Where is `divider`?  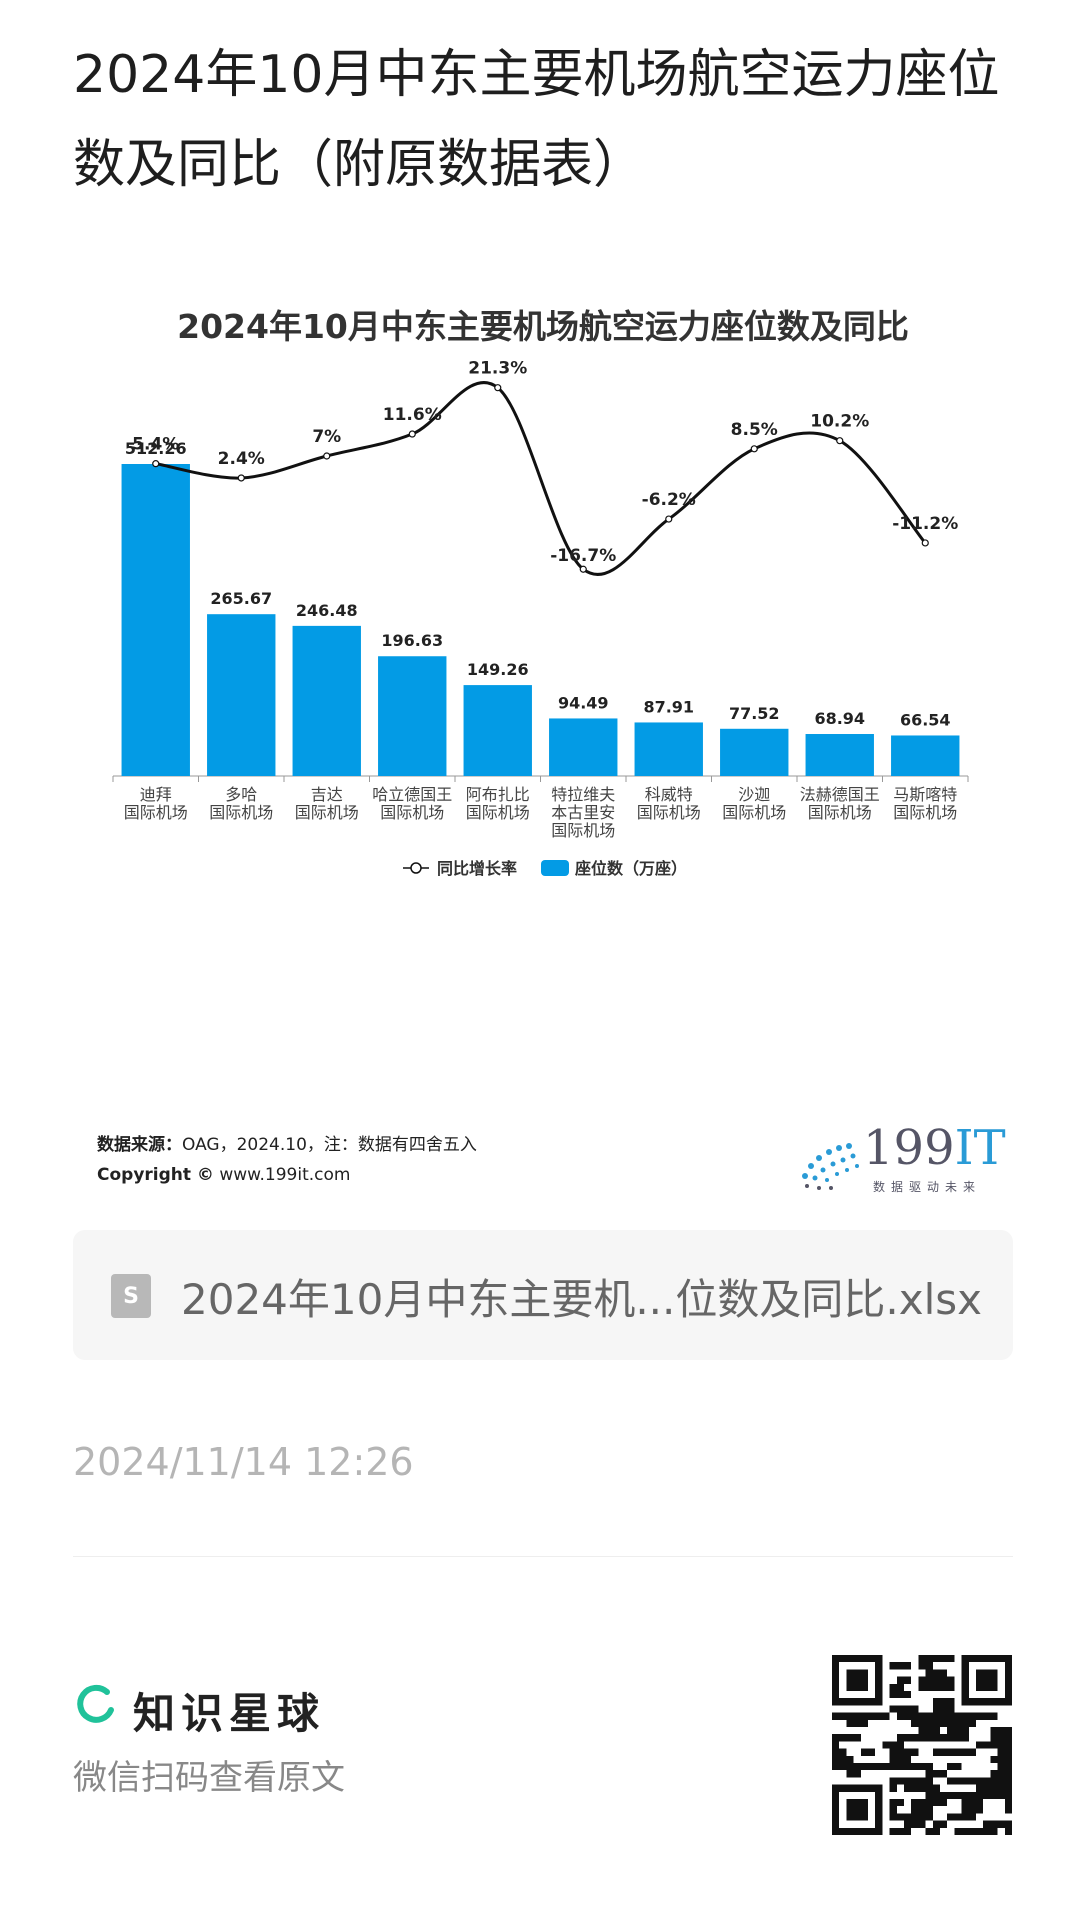 divider is located at coordinates (543, 1556).